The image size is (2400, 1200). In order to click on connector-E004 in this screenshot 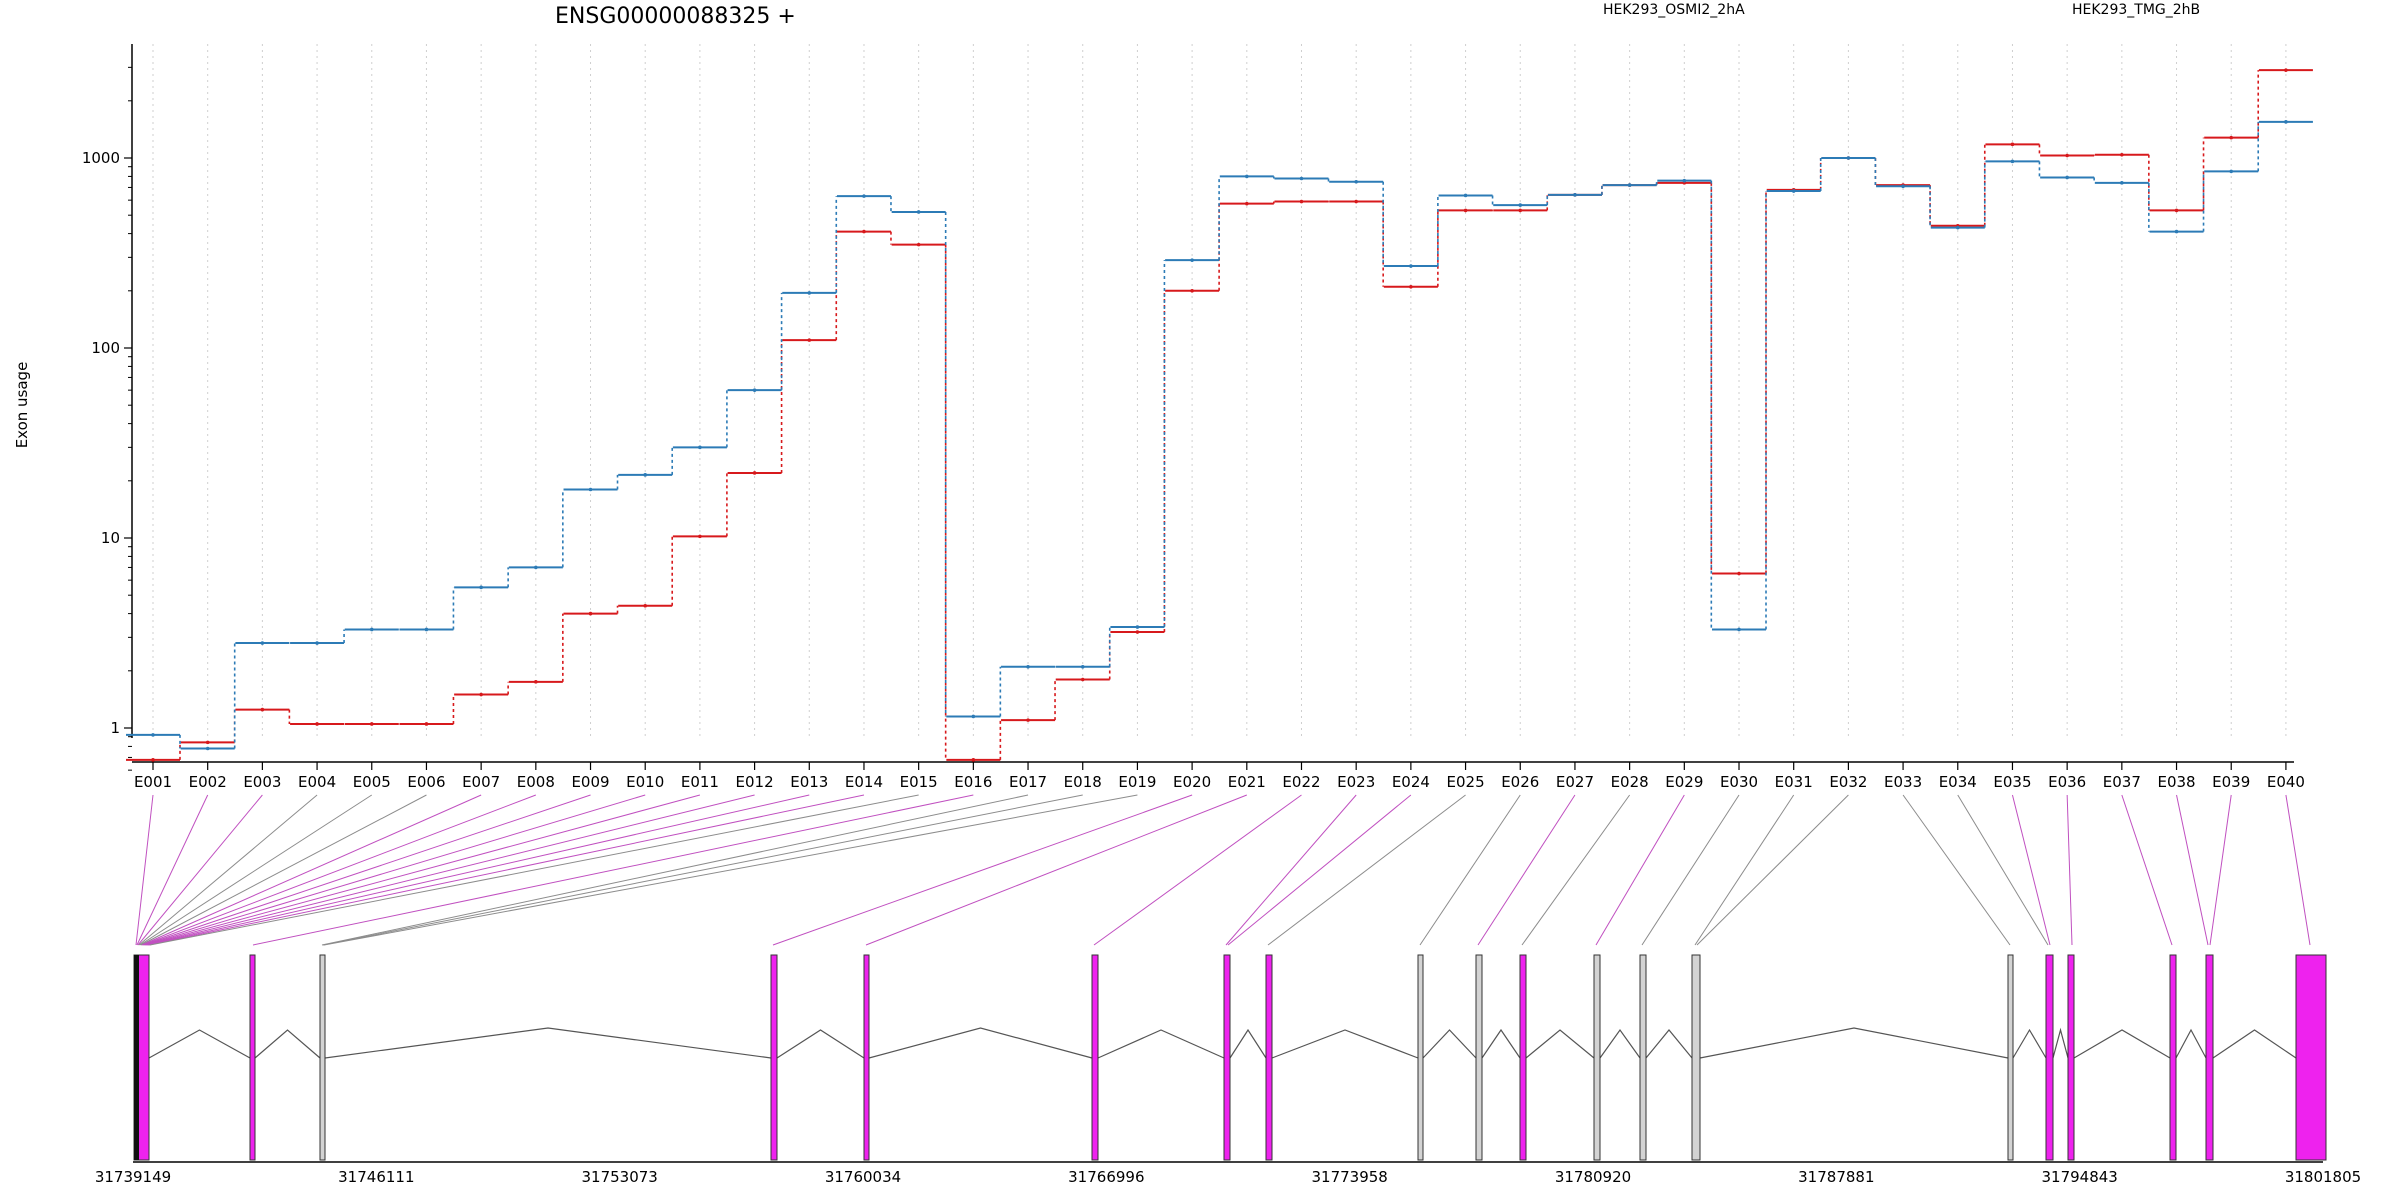, I will do `click(228, 870)`.